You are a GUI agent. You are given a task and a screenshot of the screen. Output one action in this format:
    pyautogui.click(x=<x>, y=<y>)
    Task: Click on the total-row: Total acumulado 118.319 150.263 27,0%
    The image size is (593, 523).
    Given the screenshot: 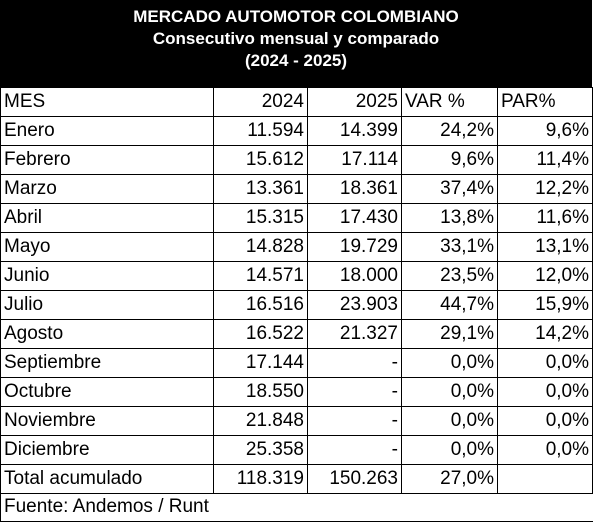 What is the action you would take?
    pyautogui.click(x=296, y=479)
    